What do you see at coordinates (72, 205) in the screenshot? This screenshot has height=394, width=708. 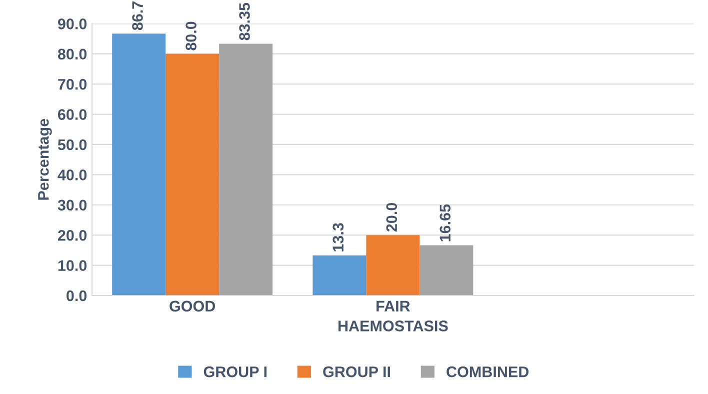 I see `y-tick-label: 30.0` at bounding box center [72, 205].